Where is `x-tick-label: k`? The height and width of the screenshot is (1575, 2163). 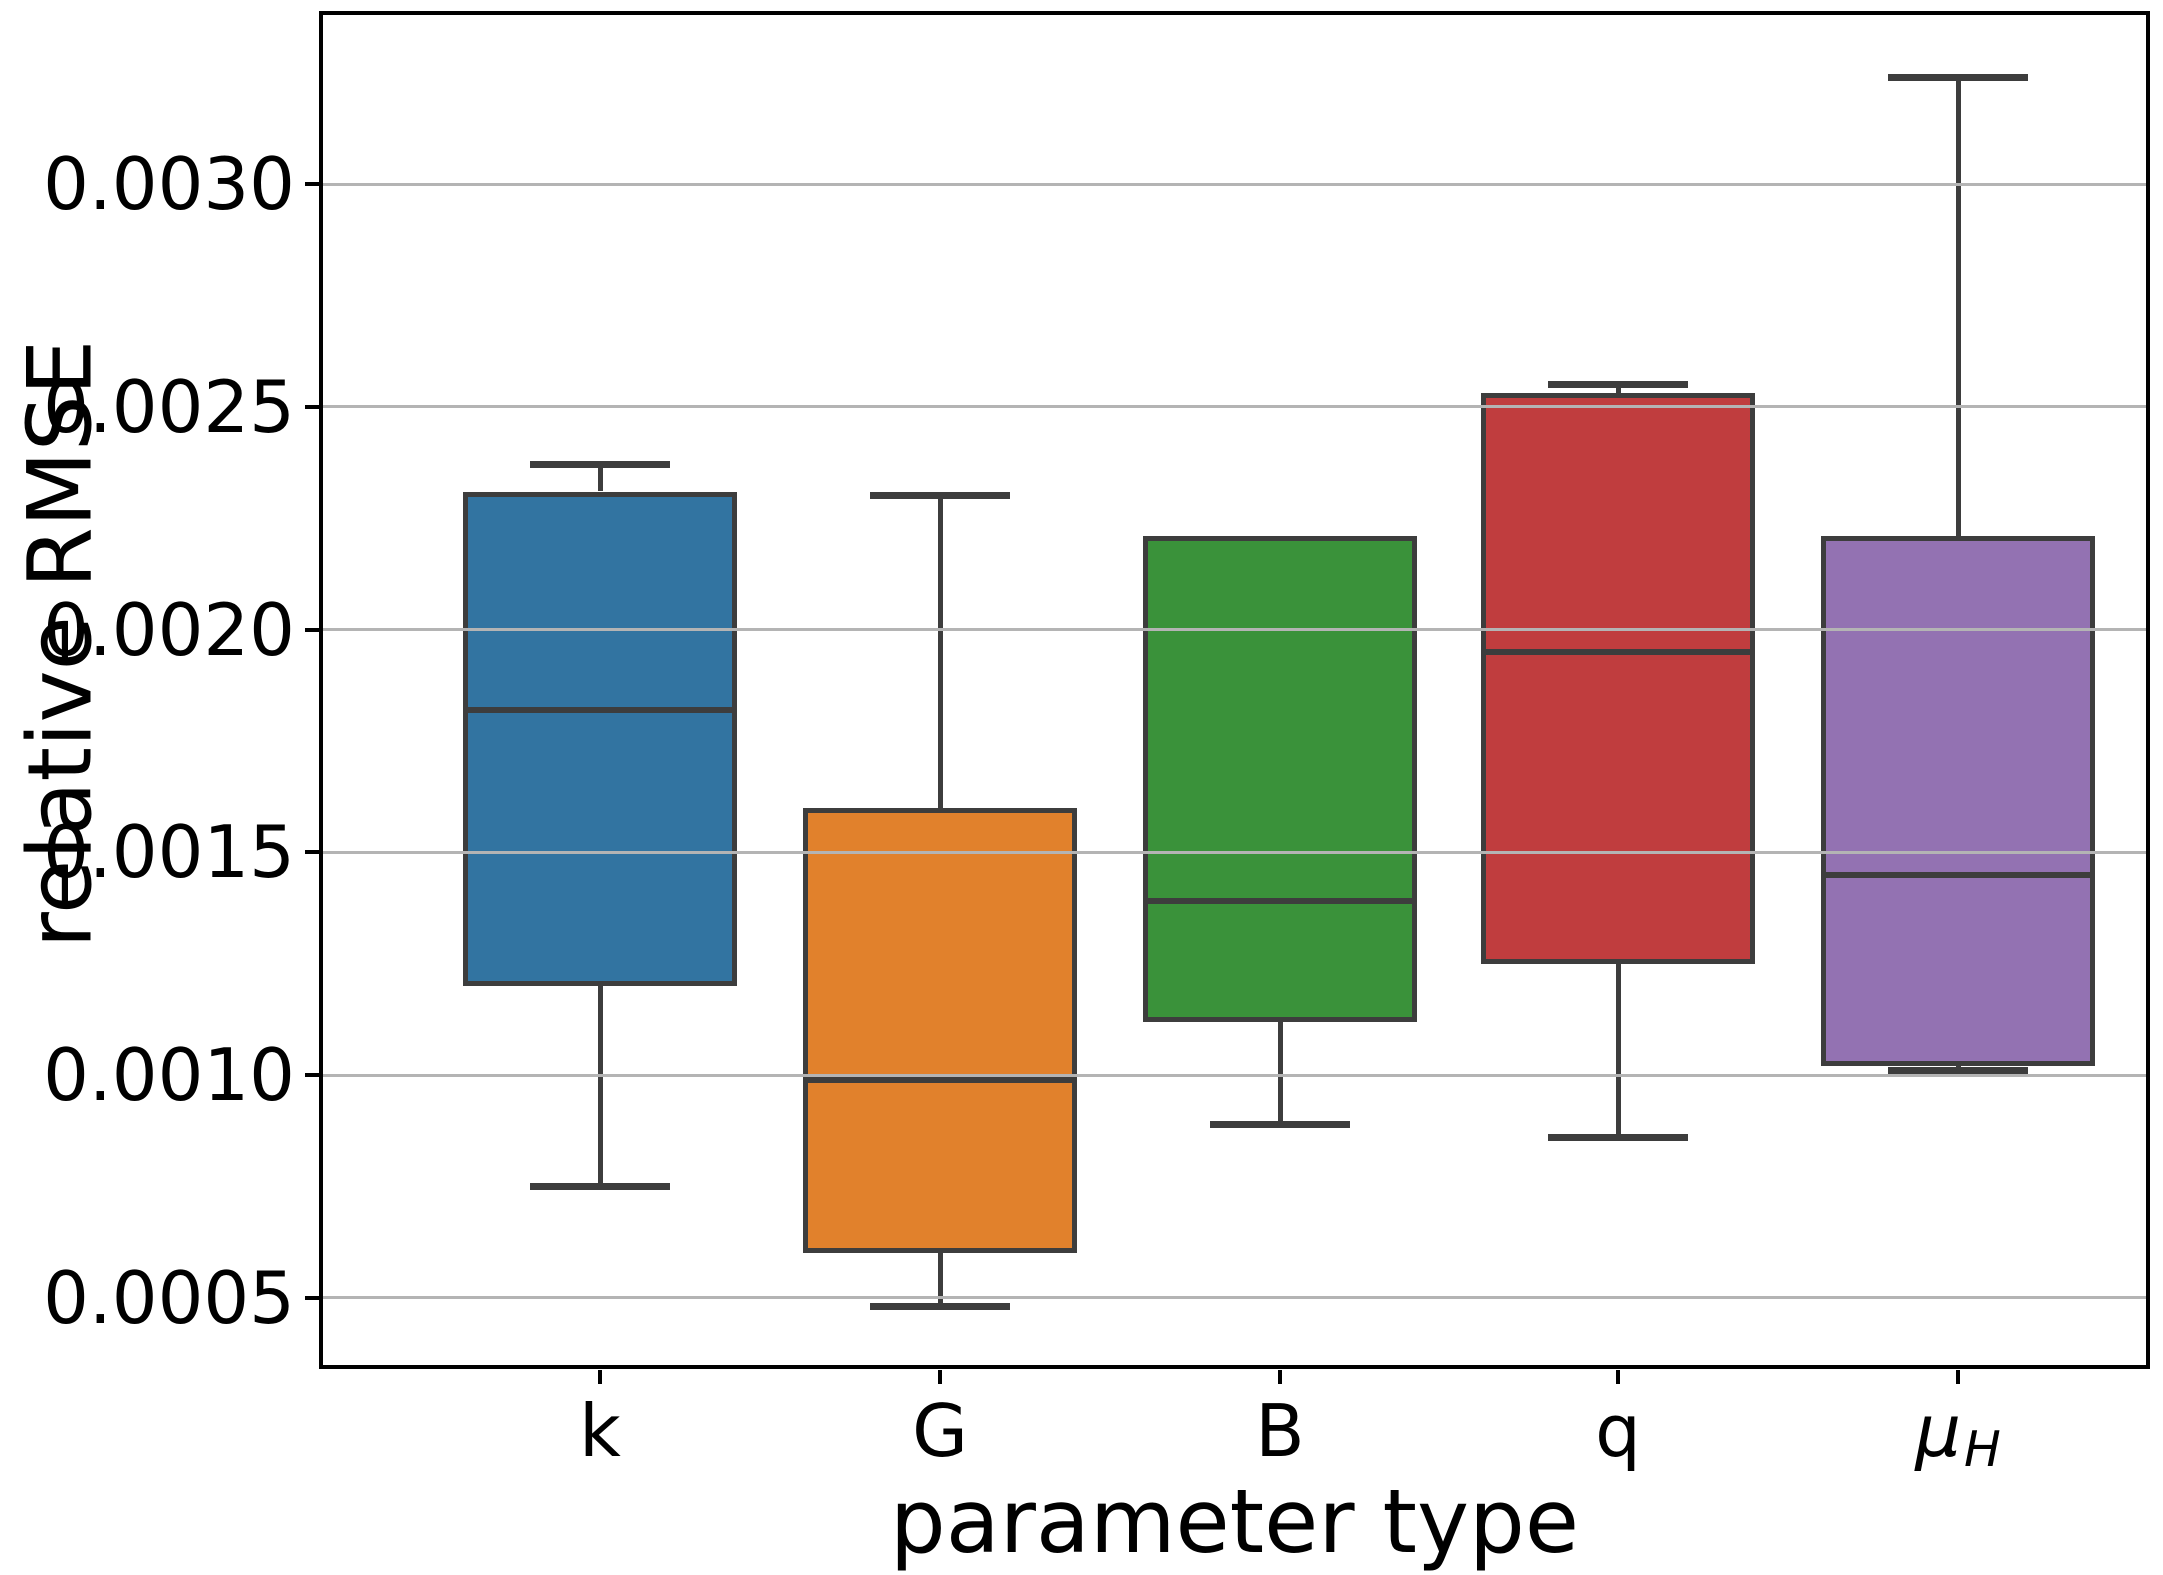
x-tick-label: k is located at coordinates (600, 1434).